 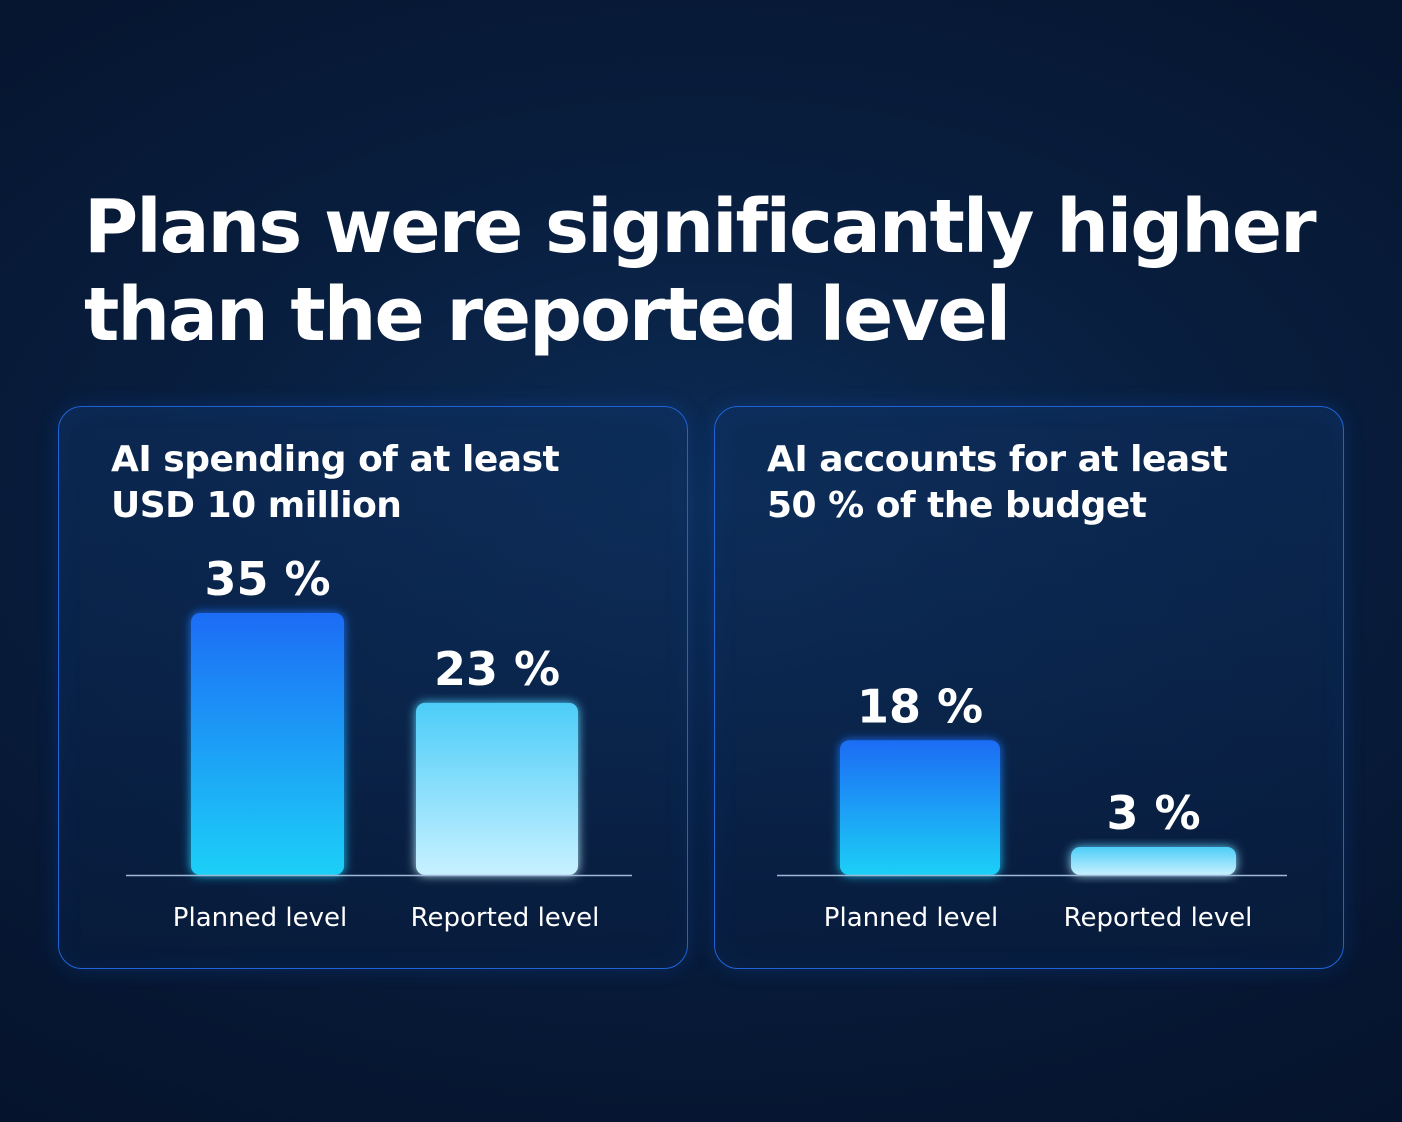 What do you see at coordinates (256, 505) in the screenshot?
I see `chart-title-line-2: USD 10 million` at bounding box center [256, 505].